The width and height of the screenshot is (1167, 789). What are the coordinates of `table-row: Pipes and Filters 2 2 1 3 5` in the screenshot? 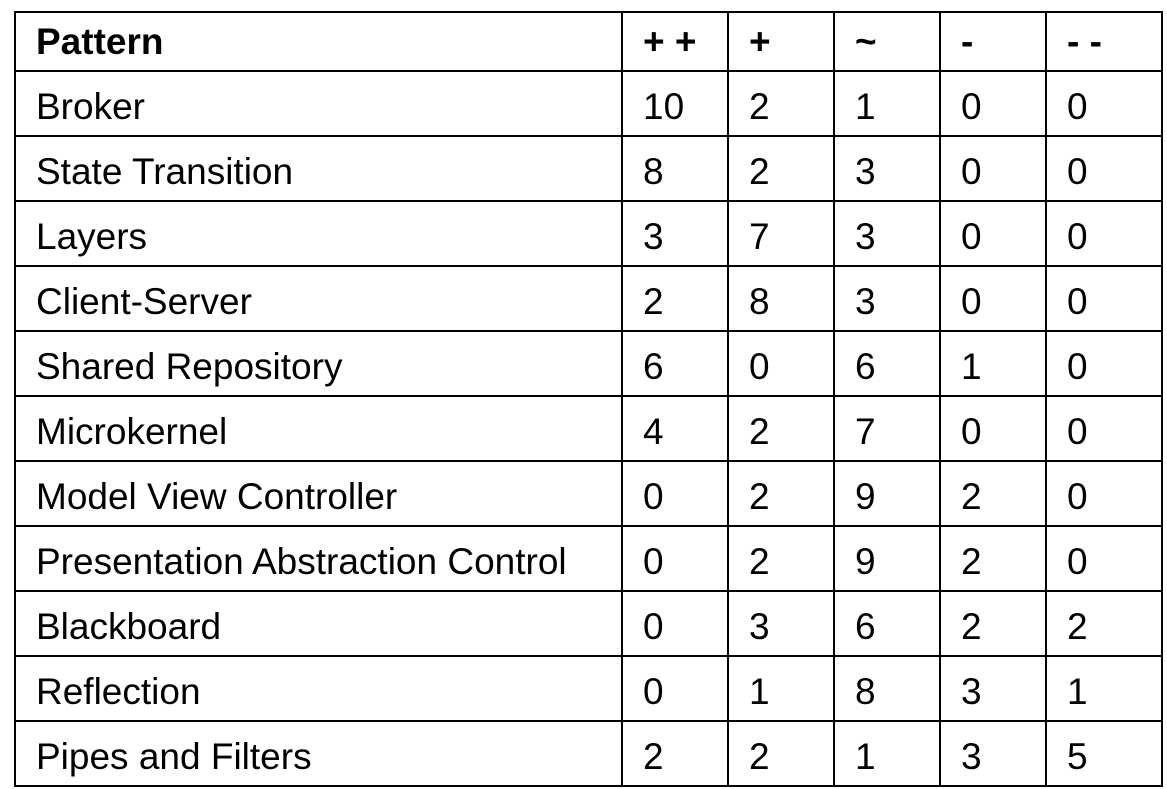 It's located at (588, 753).